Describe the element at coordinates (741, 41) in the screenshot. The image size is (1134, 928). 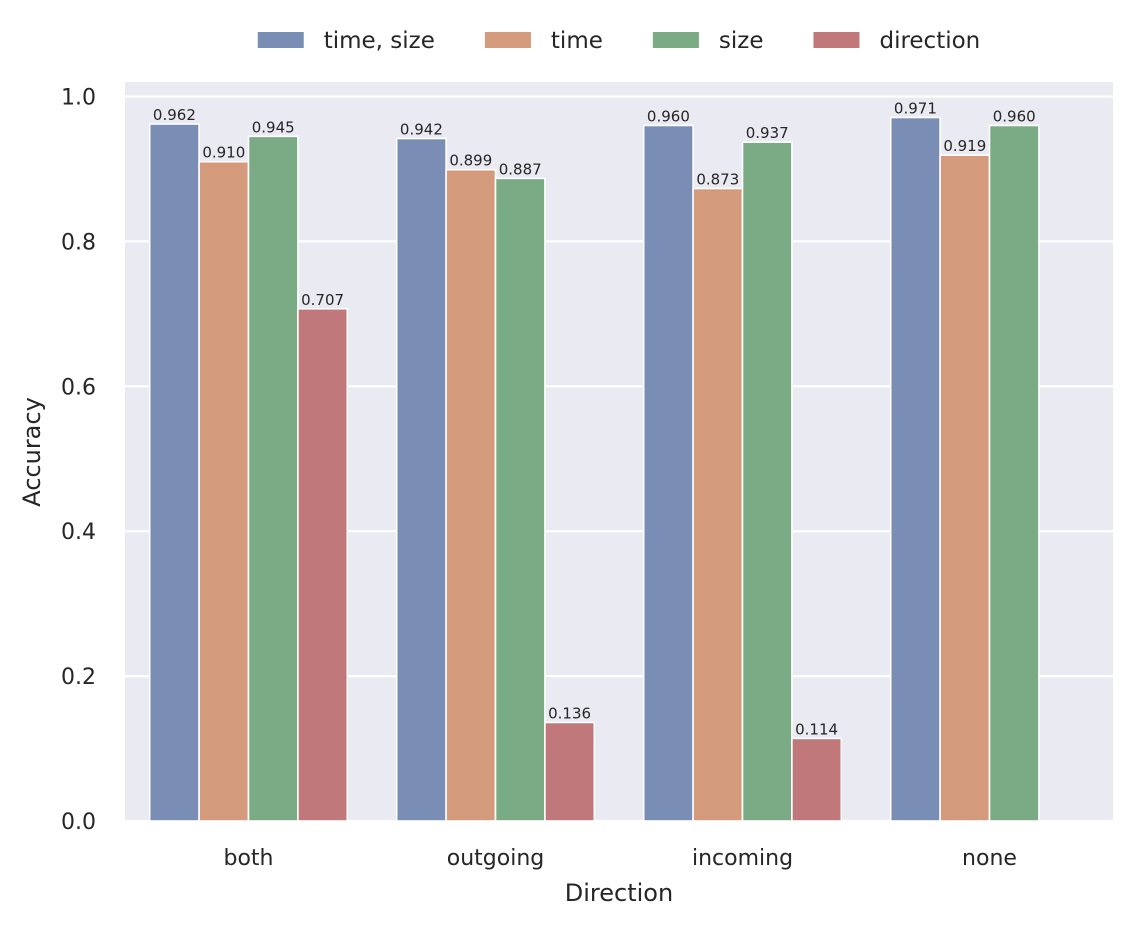
I see `legend-label: size` at that location.